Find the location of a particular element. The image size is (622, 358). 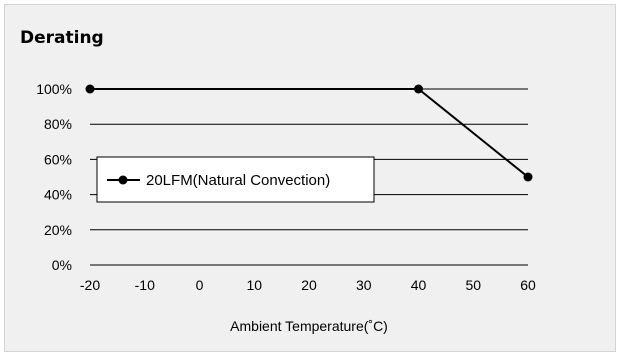

legend-marker is located at coordinates (123, 180).